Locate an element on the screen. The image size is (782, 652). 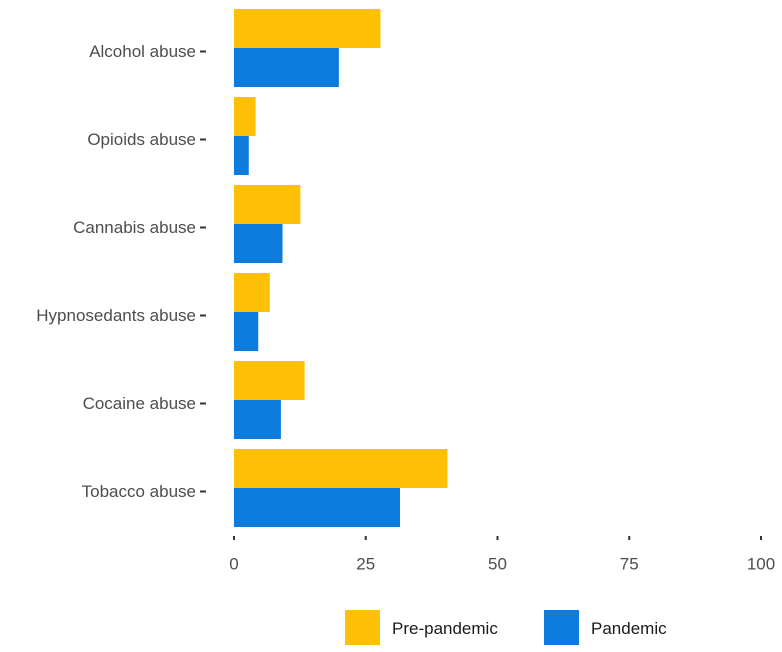
bar-alcohol-abuse-pandemic is located at coordinates (286, 67).